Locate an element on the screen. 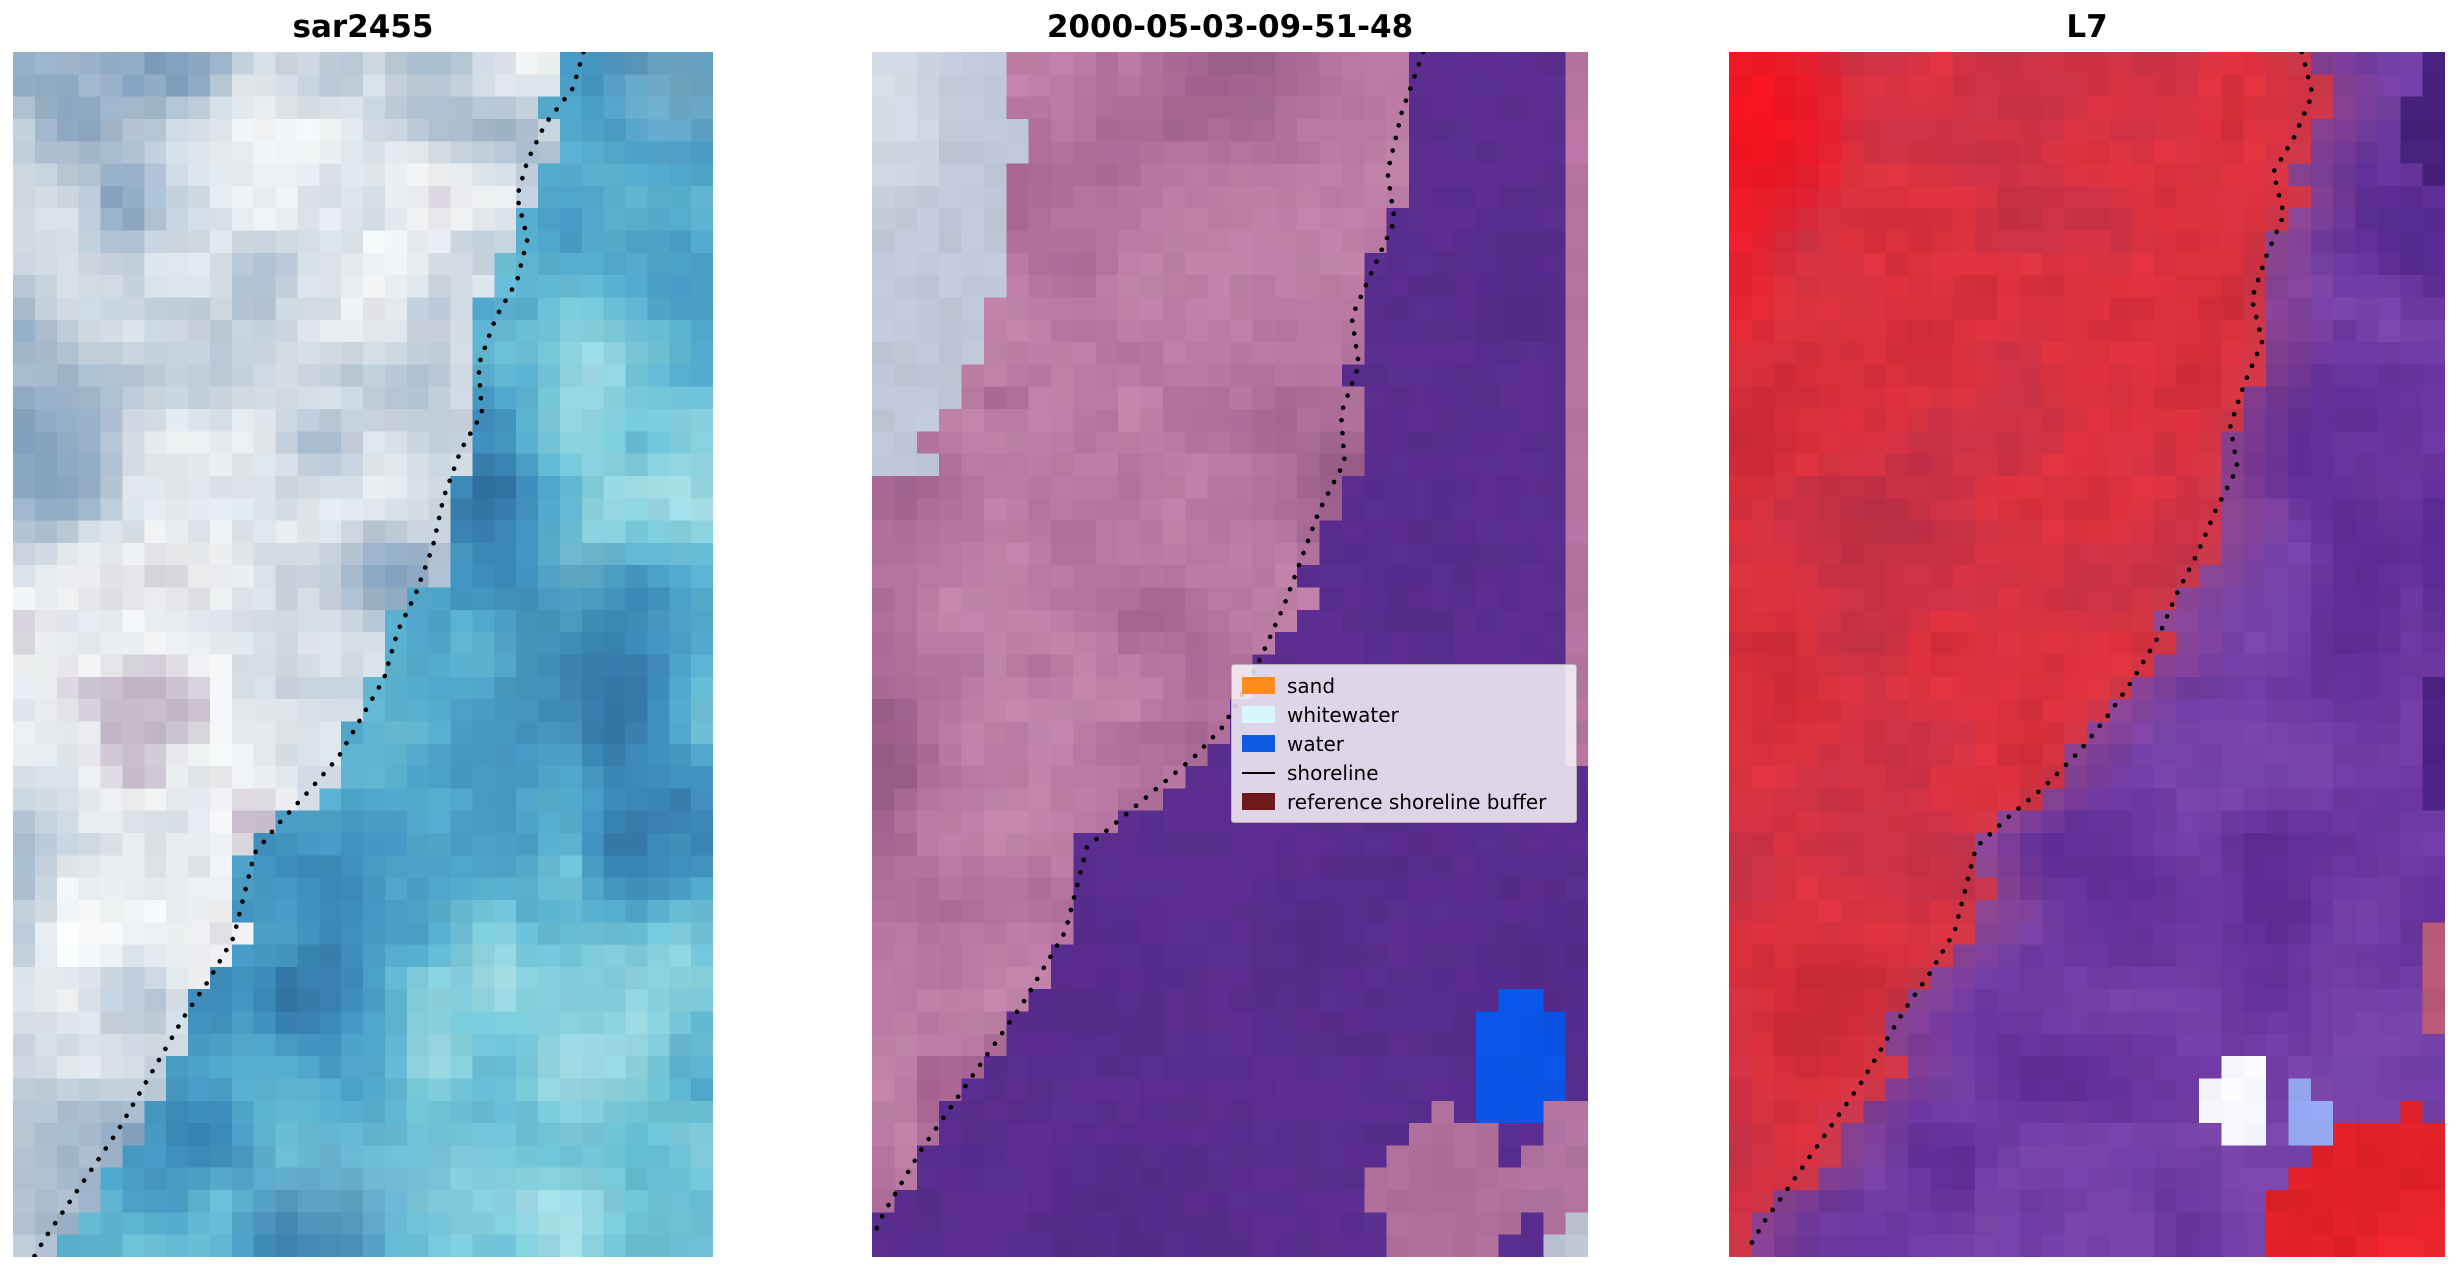 This screenshot has height=1272, width=2460. legend-entry-whitewater: whitewater is located at coordinates (1404, 714).